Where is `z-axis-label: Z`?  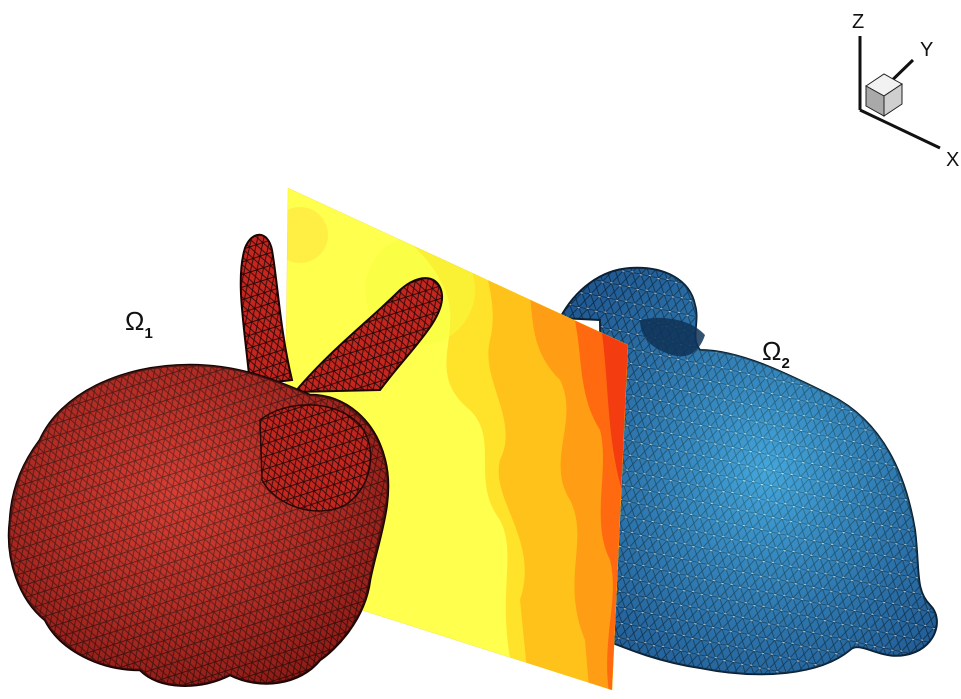 z-axis-label: Z is located at coordinates (858, 22).